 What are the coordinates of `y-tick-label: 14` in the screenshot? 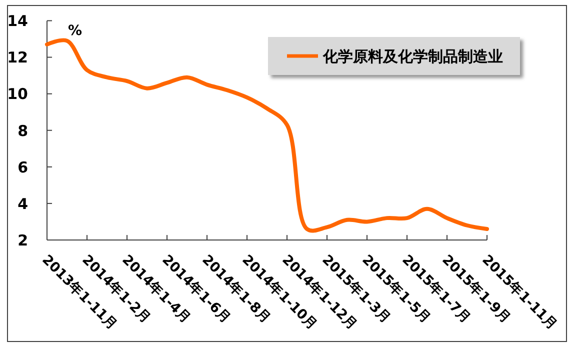 It's located at (17, 21).